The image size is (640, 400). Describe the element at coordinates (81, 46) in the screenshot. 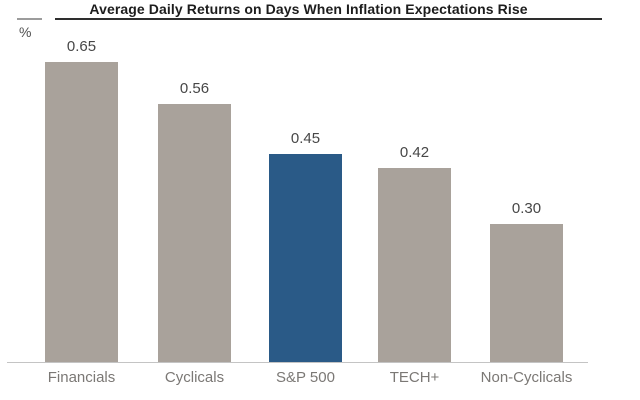

I see `value-label-financials: 0.65` at that location.